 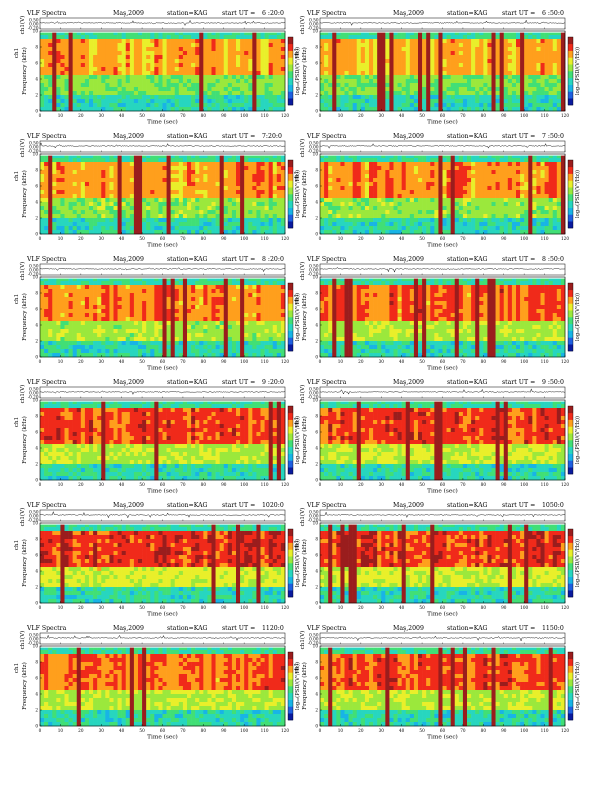 What do you see at coordinates (34, 146) in the screenshot?
I see `trace-tick-label: 0.00` at bounding box center [34, 146].